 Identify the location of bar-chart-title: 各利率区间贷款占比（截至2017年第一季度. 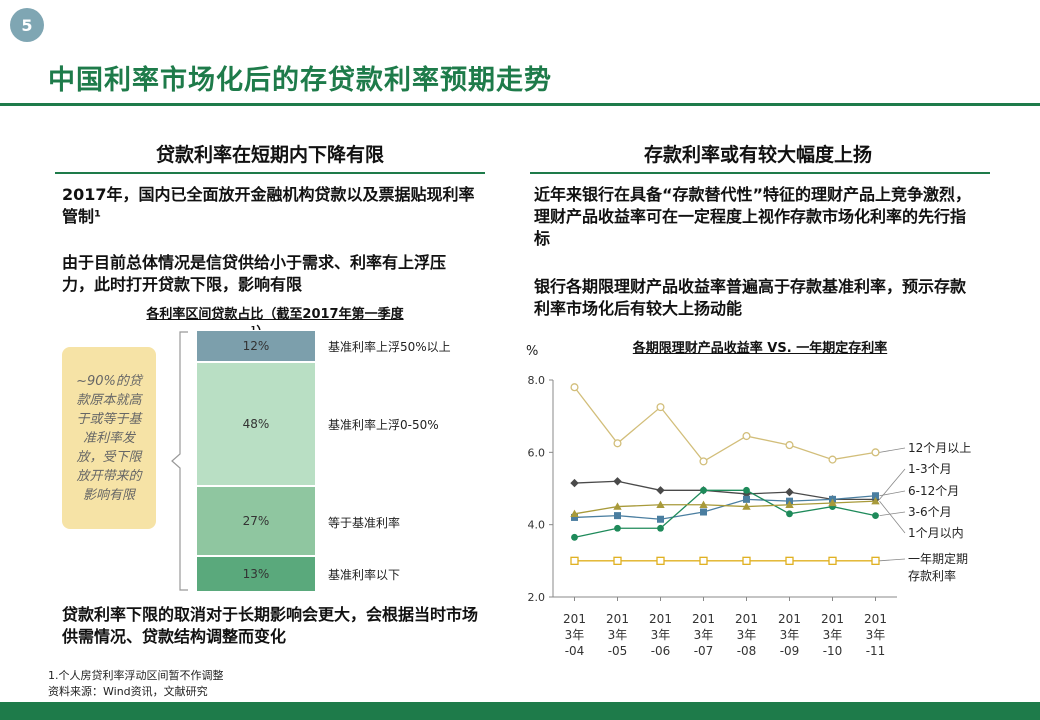
(275, 314).